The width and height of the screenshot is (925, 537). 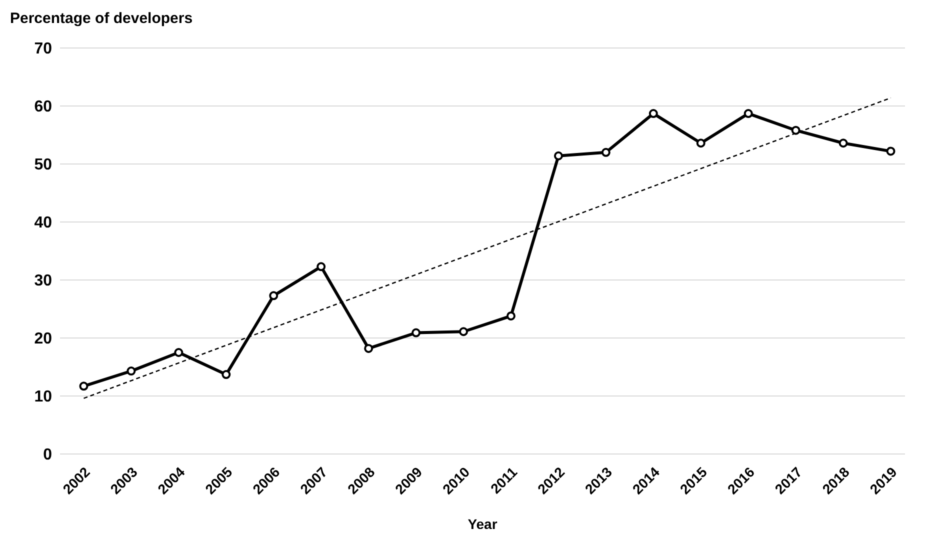 I want to click on y-tick-label: 10, so click(x=43, y=397).